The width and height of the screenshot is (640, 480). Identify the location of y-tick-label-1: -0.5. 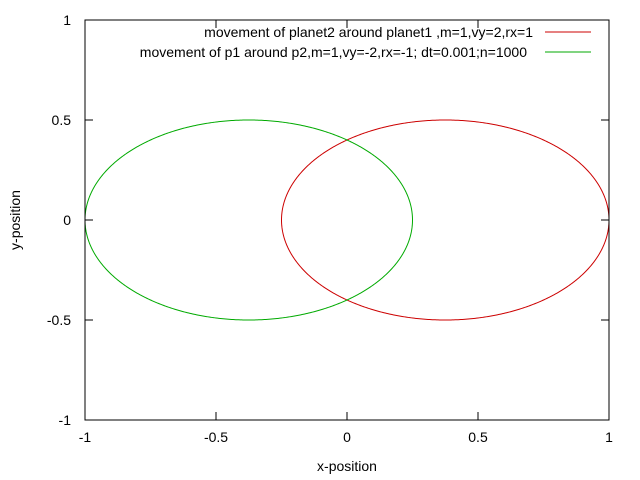
(59, 320).